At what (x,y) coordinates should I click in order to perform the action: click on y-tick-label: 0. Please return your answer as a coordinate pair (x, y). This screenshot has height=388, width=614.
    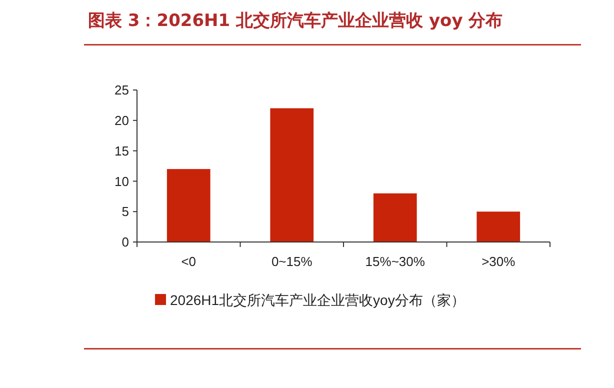
    Looking at the image, I should click on (125, 242).